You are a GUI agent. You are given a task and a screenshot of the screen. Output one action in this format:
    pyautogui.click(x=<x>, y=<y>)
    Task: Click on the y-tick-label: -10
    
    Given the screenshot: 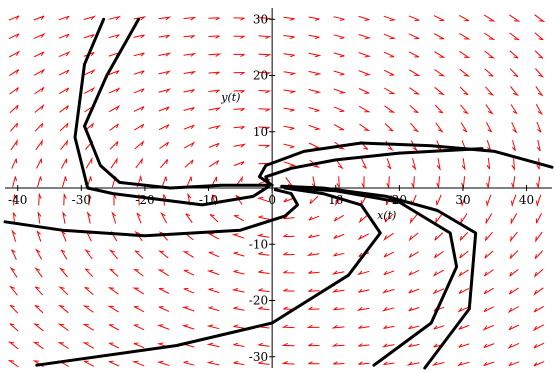 What is the action you would take?
    pyautogui.click(x=258, y=244)
    